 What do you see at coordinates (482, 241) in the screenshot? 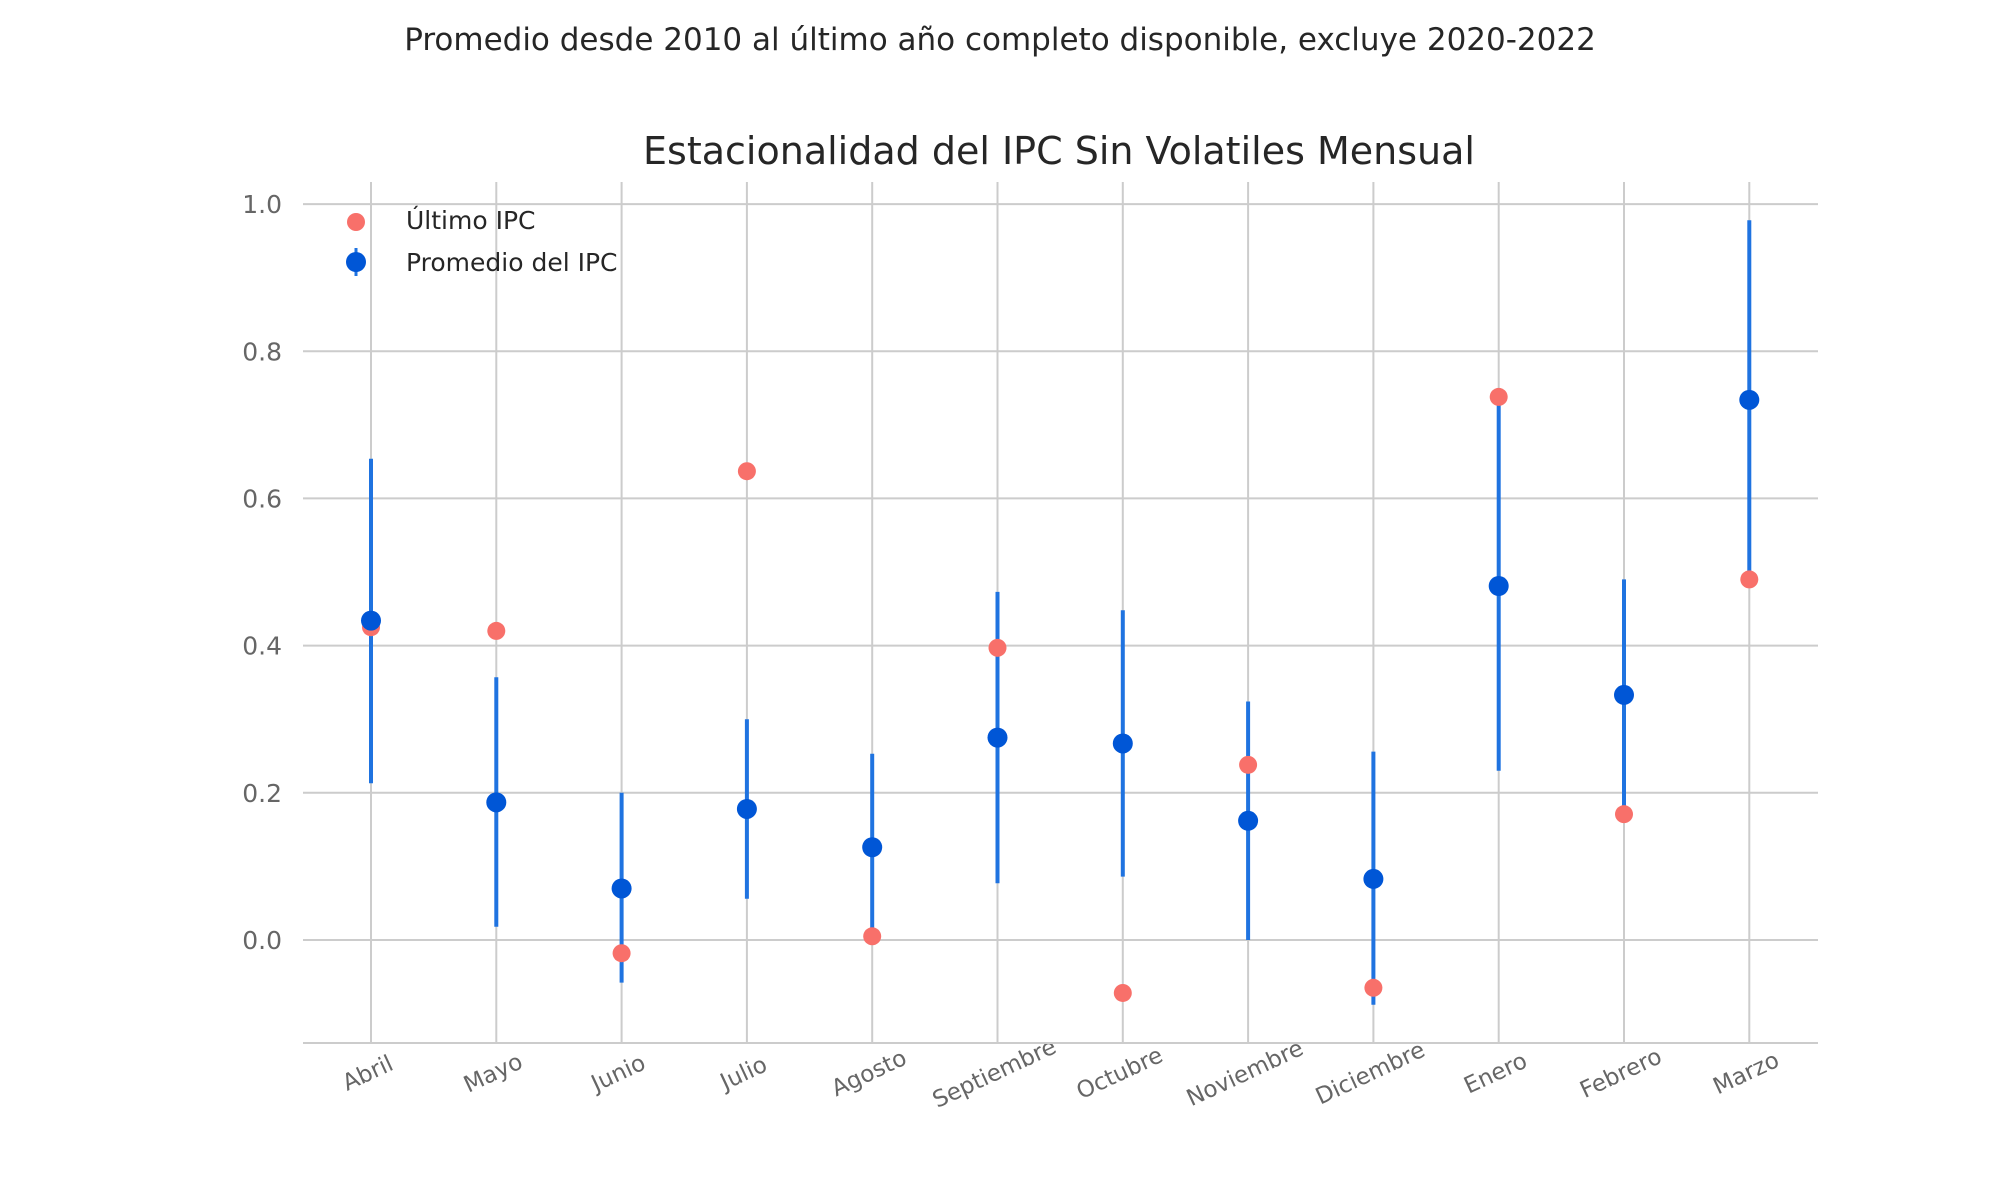
I see `legend: Último IPC Promedio del IPC` at bounding box center [482, 241].